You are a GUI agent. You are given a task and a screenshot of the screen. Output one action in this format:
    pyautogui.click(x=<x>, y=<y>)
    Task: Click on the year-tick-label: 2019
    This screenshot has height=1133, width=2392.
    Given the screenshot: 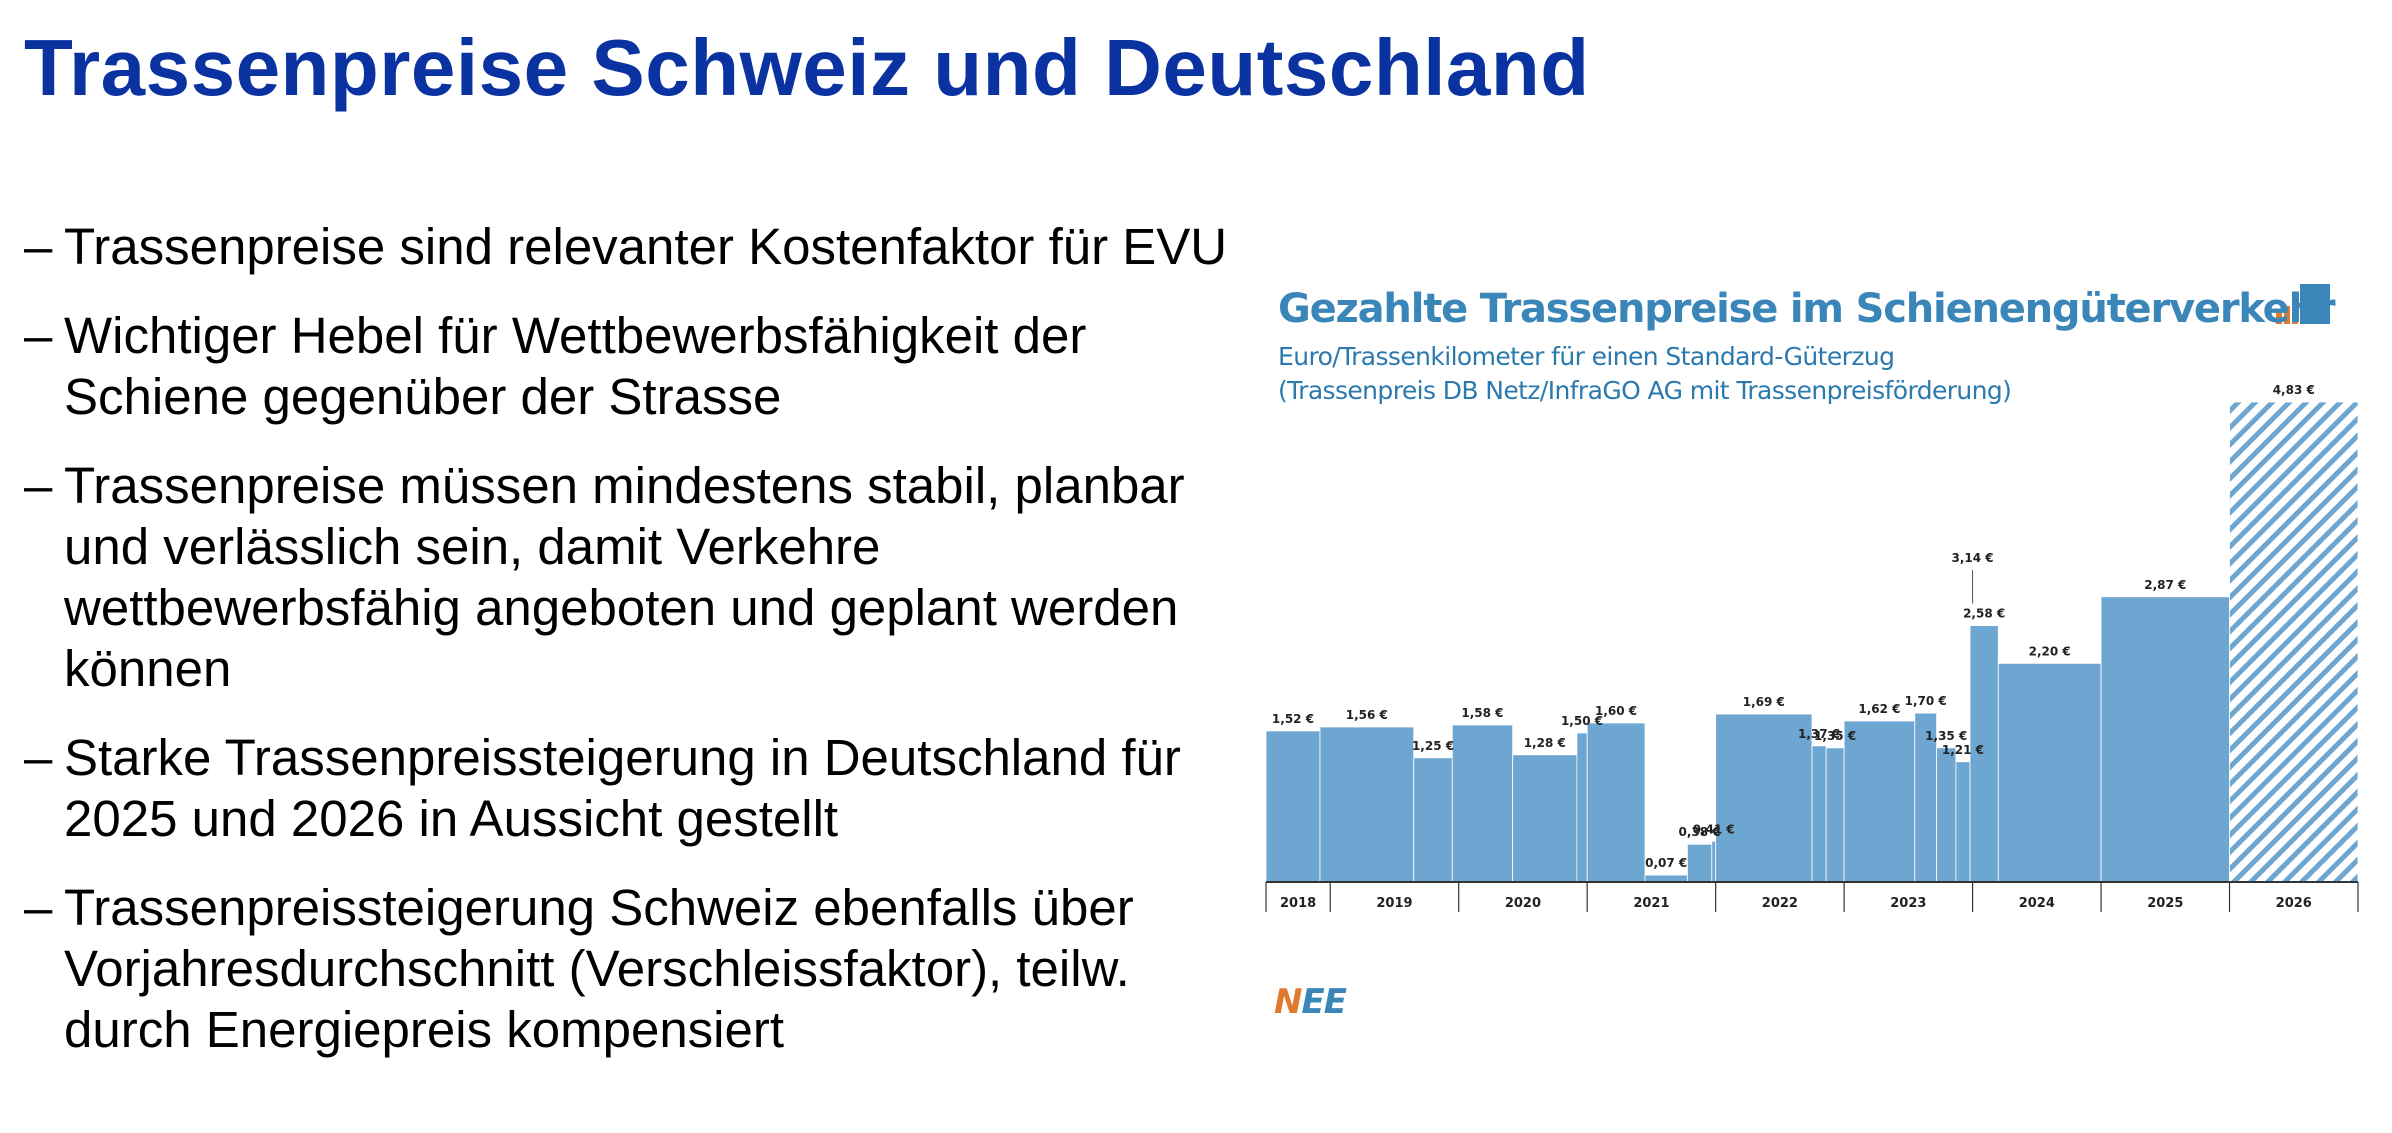 What is the action you would take?
    pyautogui.click(x=1394, y=903)
    